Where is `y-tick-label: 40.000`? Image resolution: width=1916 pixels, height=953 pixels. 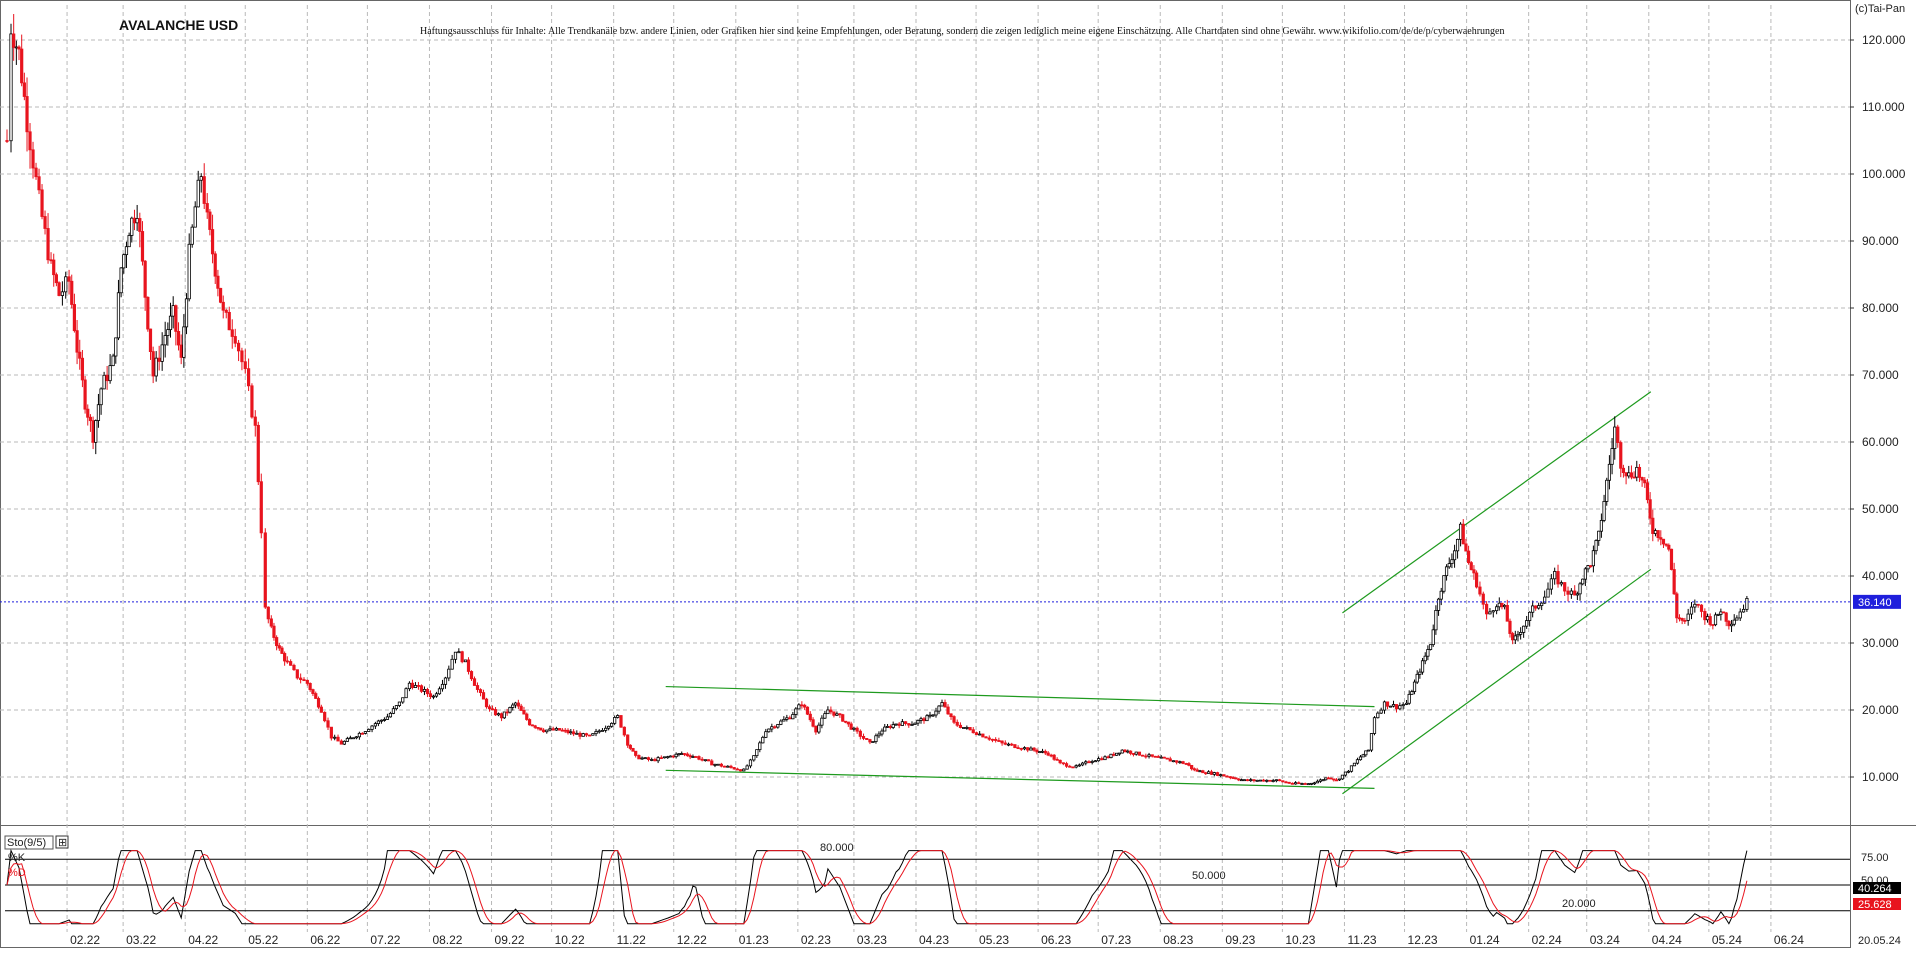
y-tick-label: 40.000 is located at coordinates (1880, 576).